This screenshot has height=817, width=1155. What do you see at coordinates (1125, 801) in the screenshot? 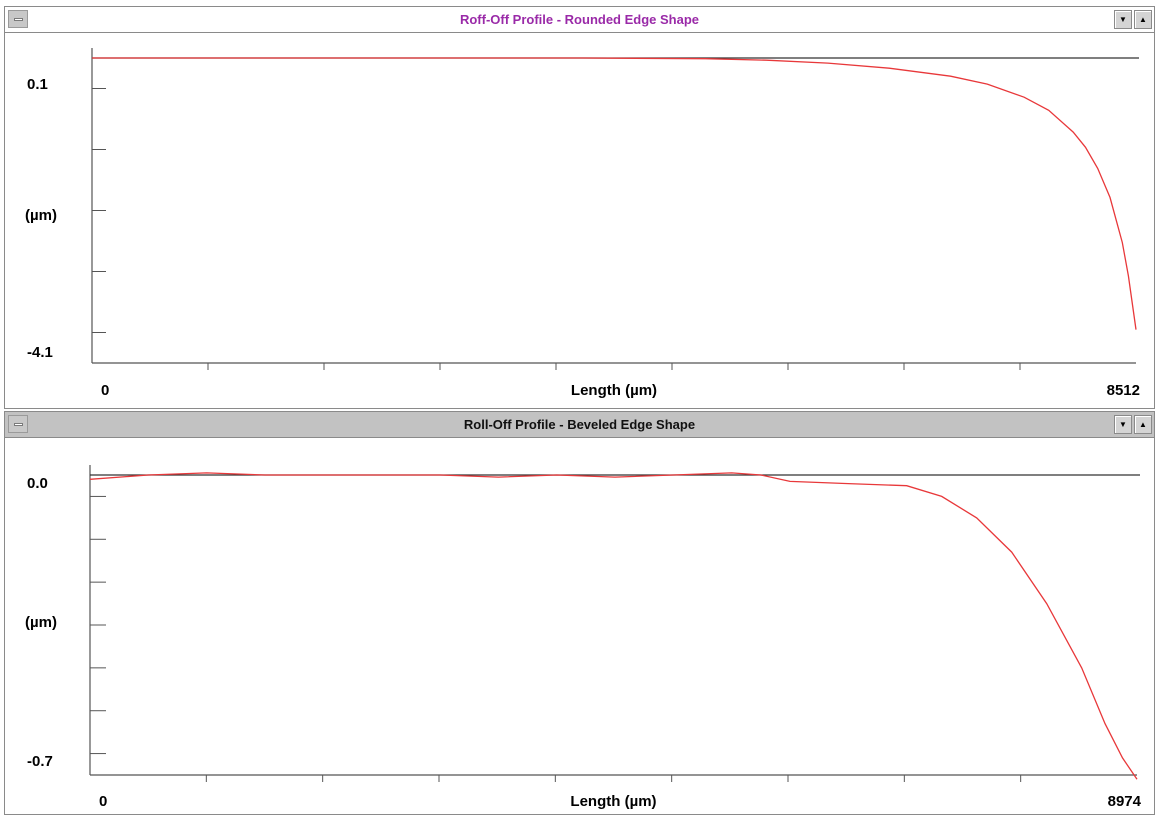
I see `x-tick-label-end: 8974` at bounding box center [1125, 801].